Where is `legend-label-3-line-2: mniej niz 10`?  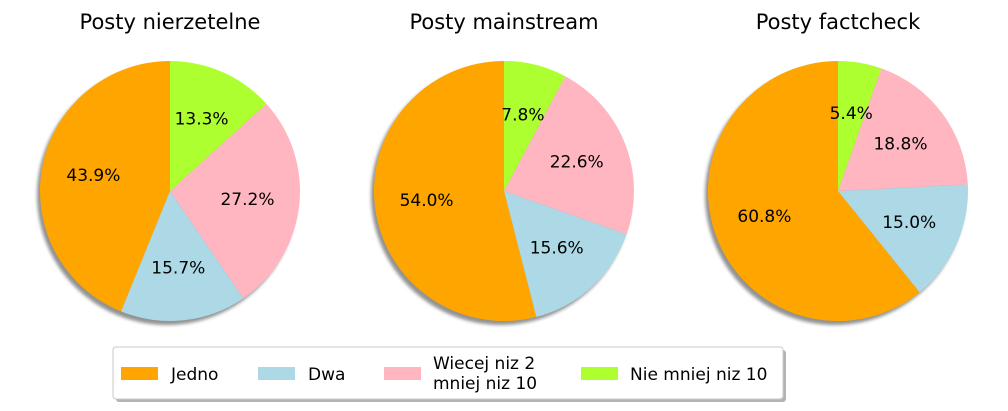 legend-label-3-line-2: mniej niz 10 is located at coordinates (485, 384).